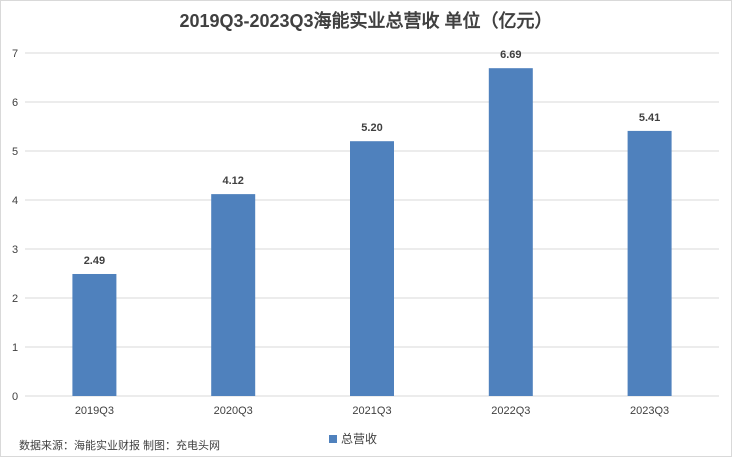 The height and width of the screenshot is (457, 732). Describe the element at coordinates (15, 103) in the screenshot. I see `y-tick-label: 6` at that location.